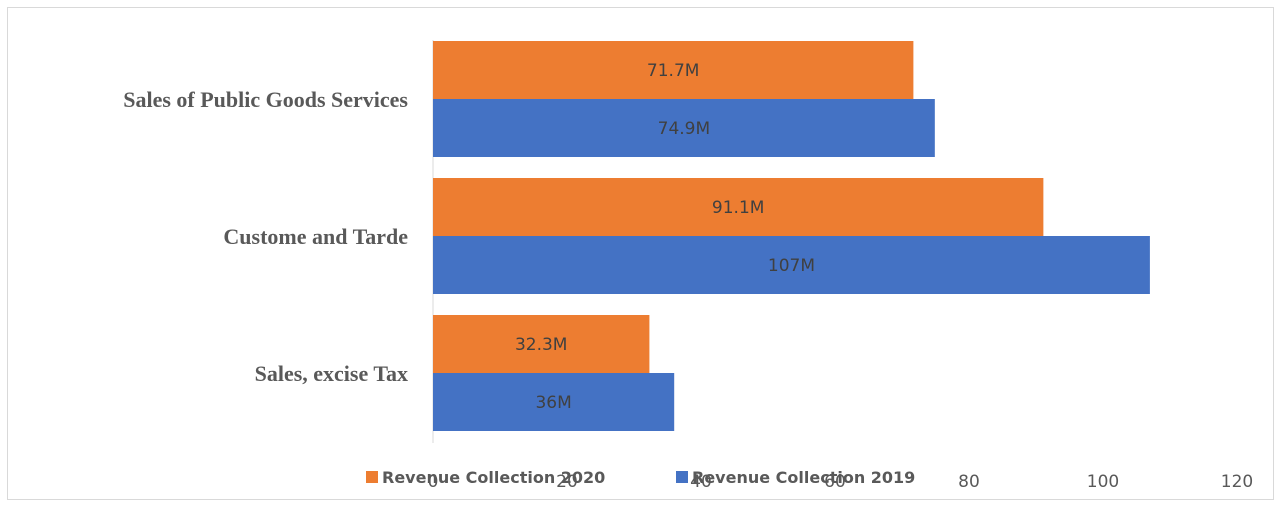  I want to click on bar-value-label: 36M, so click(553, 403).